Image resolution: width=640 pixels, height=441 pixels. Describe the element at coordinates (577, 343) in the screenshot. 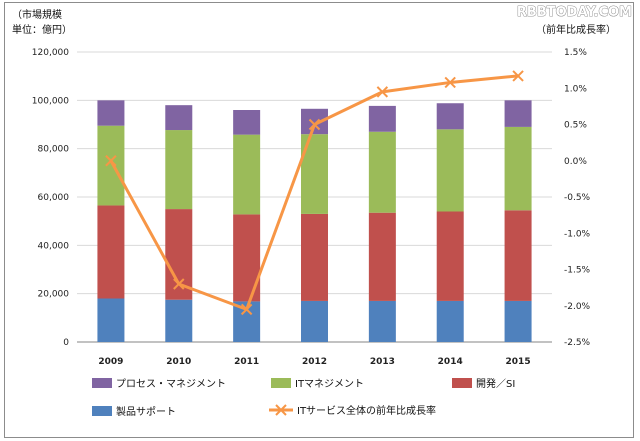

I see `y2-tick-label: -2.5%` at that location.